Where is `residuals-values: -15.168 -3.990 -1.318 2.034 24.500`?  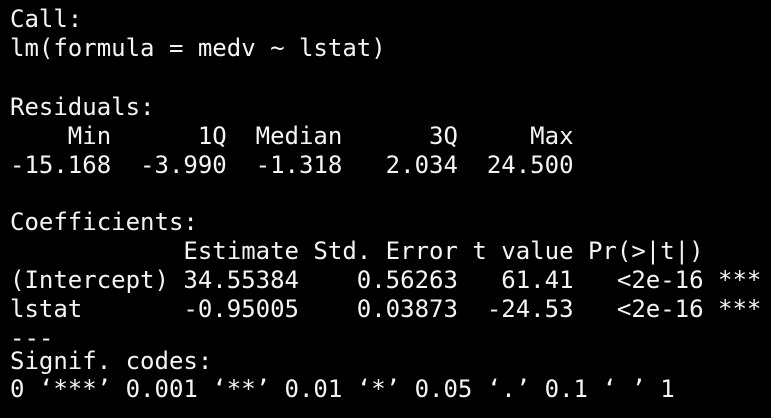 residuals-values: -15.168 -3.990 -1.318 2.034 24.500 is located at coordinates (292, 165).